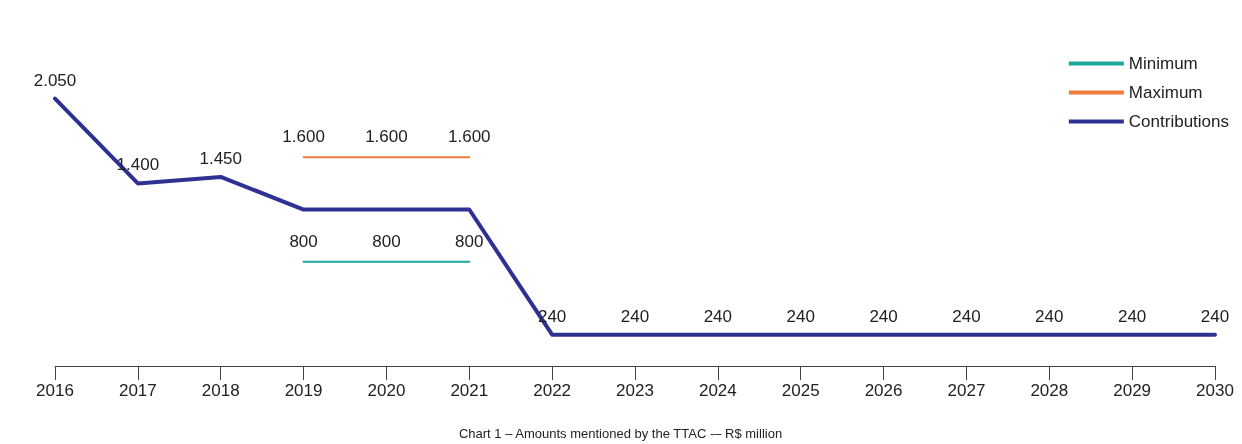  What do you see at coordinates (1179, 121) in the screenshot?
I see `legend-label: Contributions` at bounding box center [1179, 121].